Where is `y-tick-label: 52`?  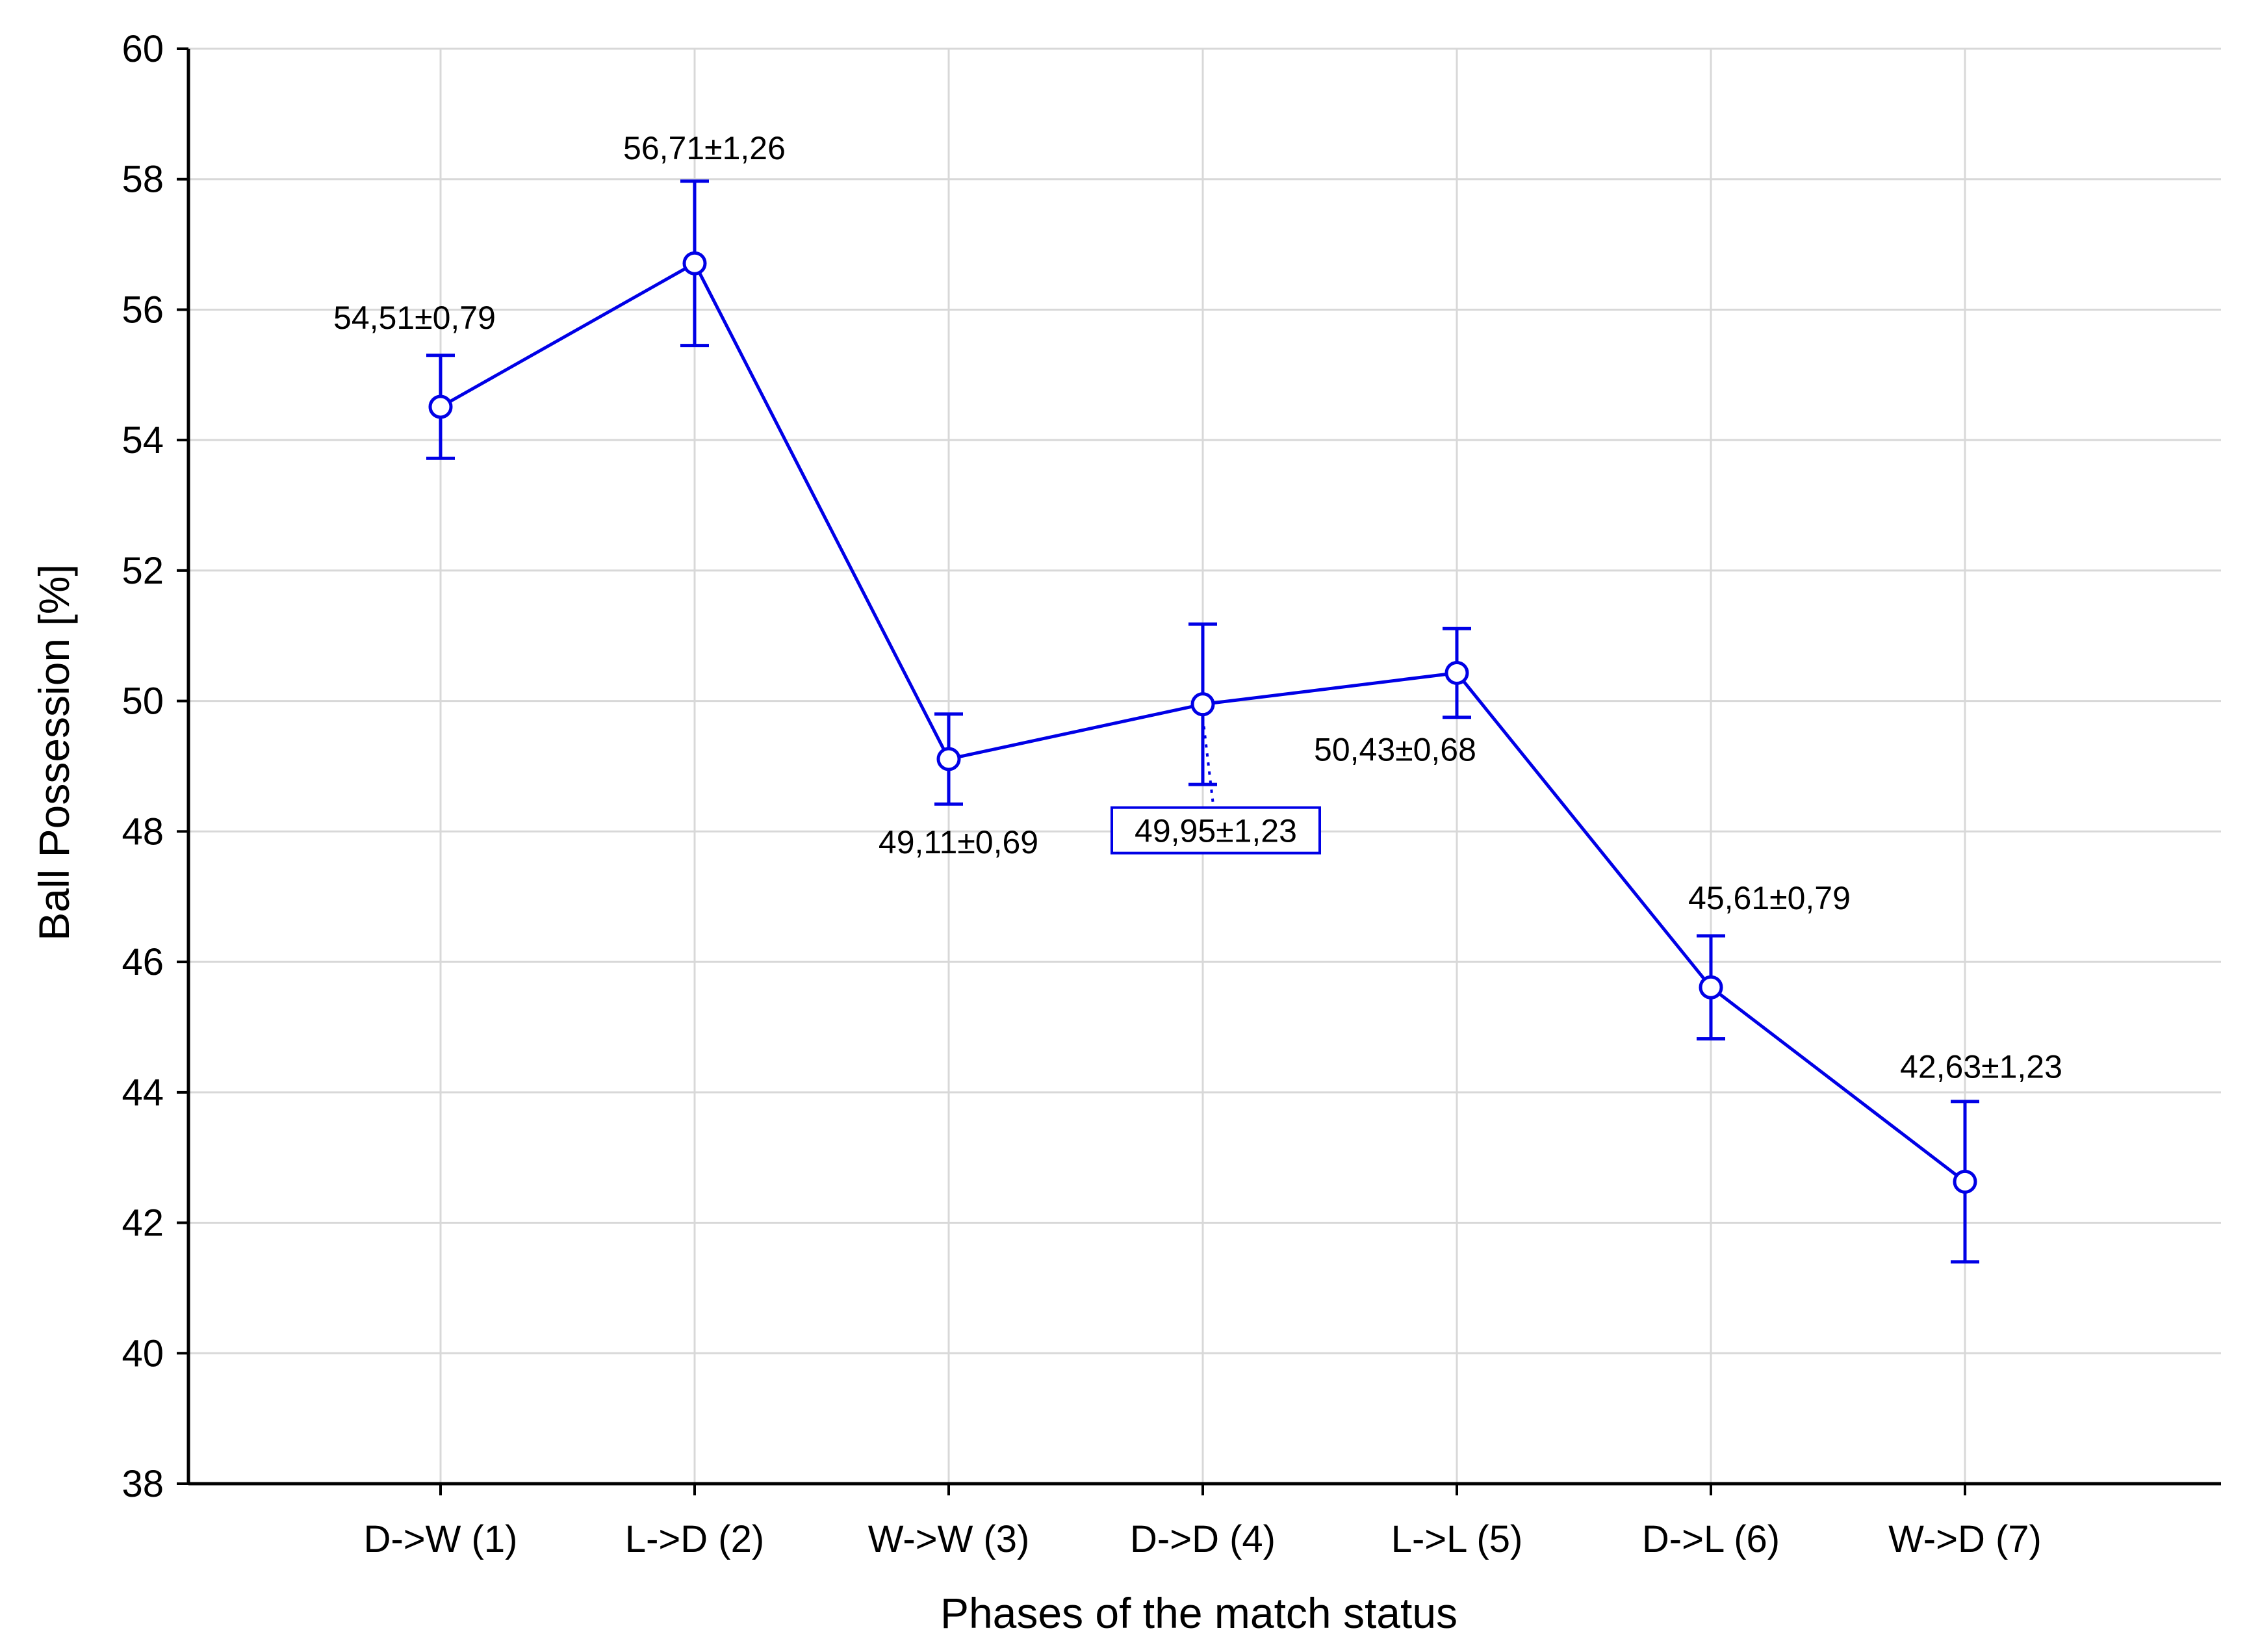
y-tick-label: 52 is located at coordinates (143, 571).